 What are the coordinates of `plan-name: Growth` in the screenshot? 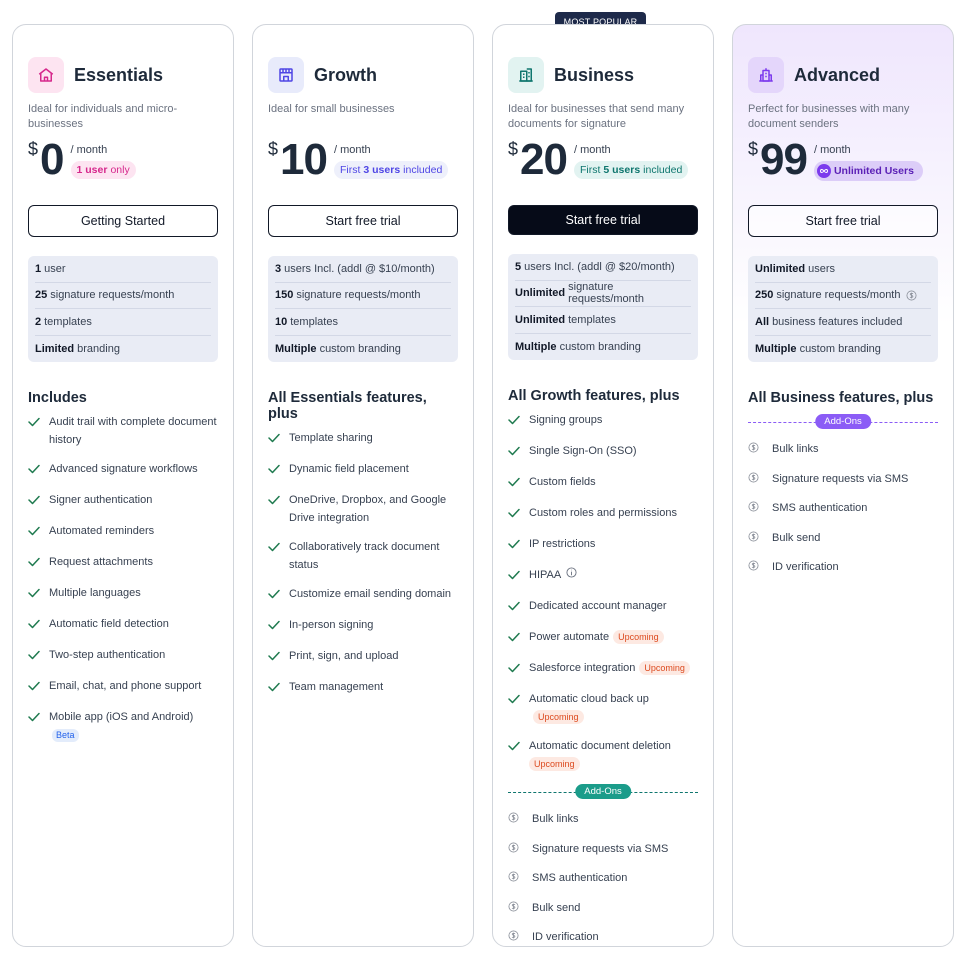 It's located at (345, 74).